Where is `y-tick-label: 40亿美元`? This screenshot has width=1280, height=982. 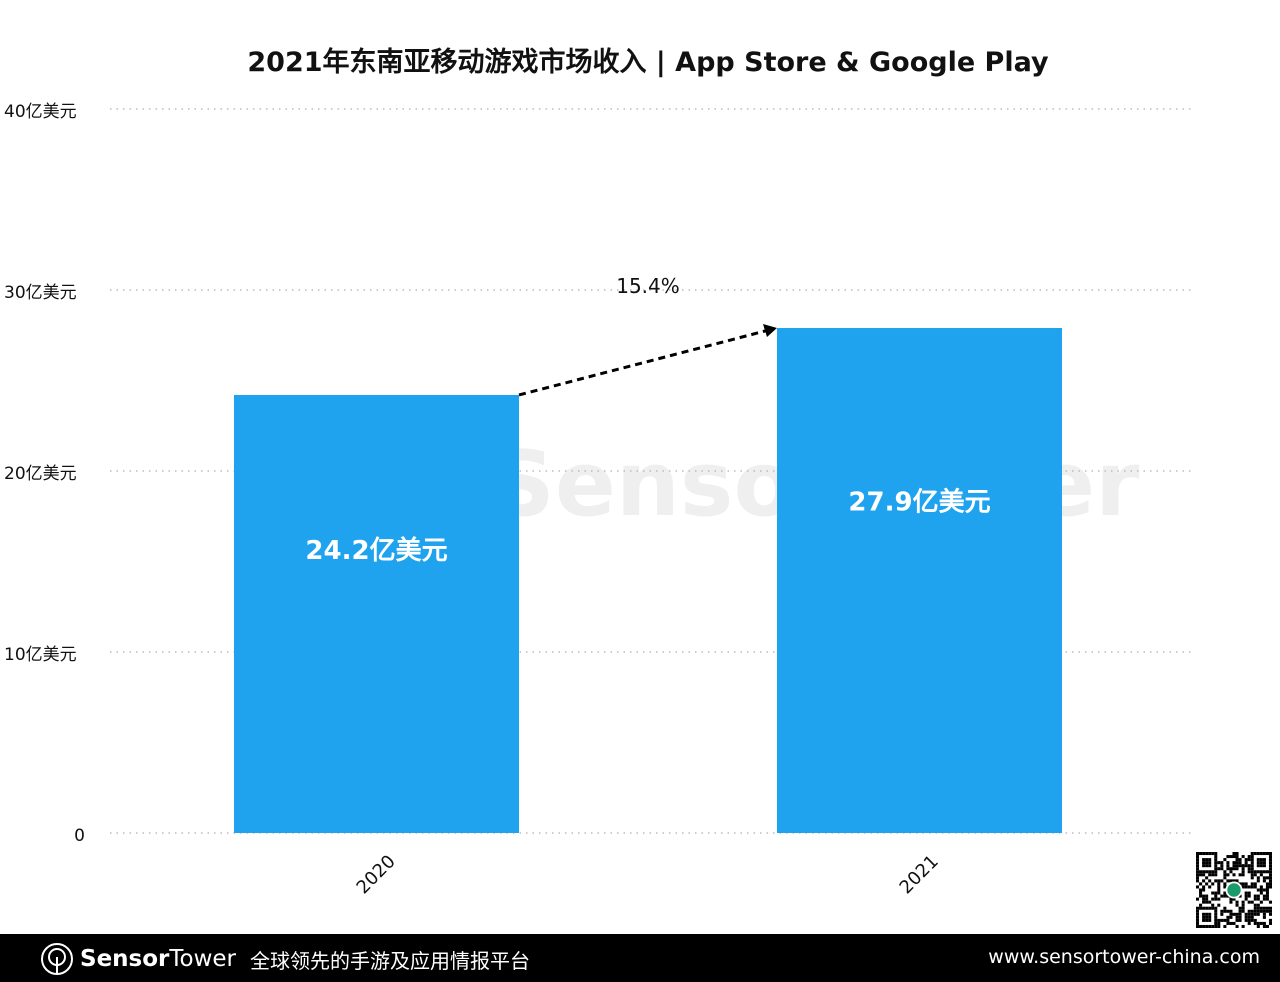 y-tick-label: 40亿美元 is located at coordinates (40, 112).